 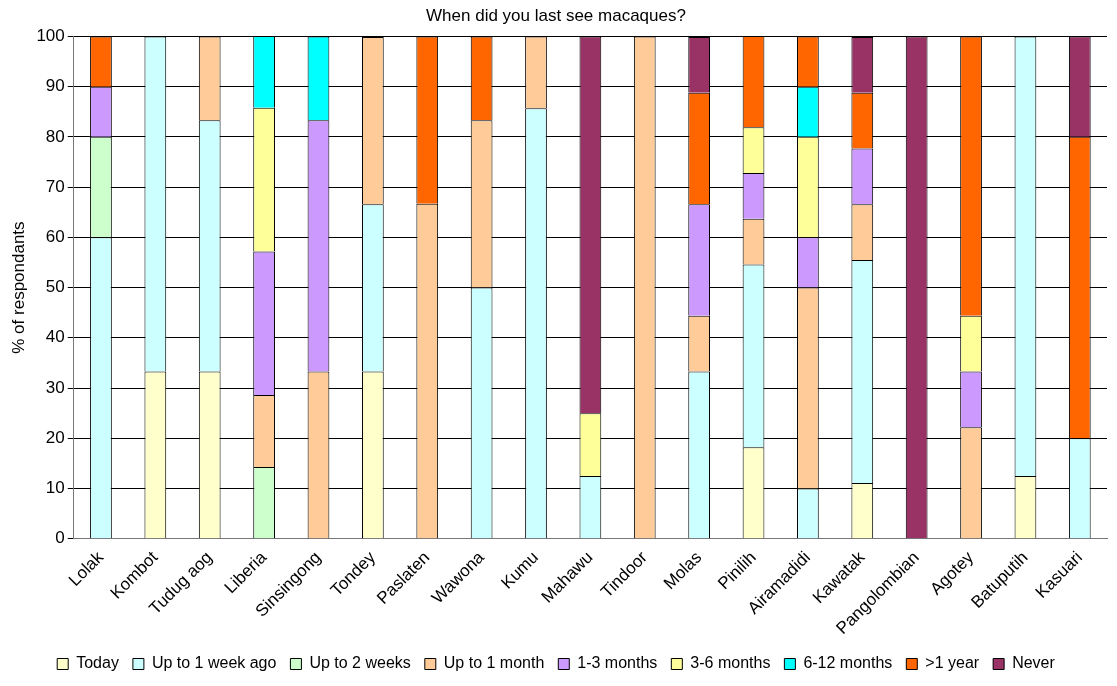 What do you see at coordinates (55, 186) in the screenshot?
I see `y-tick-label: 70` at bounding box center [55, 186].